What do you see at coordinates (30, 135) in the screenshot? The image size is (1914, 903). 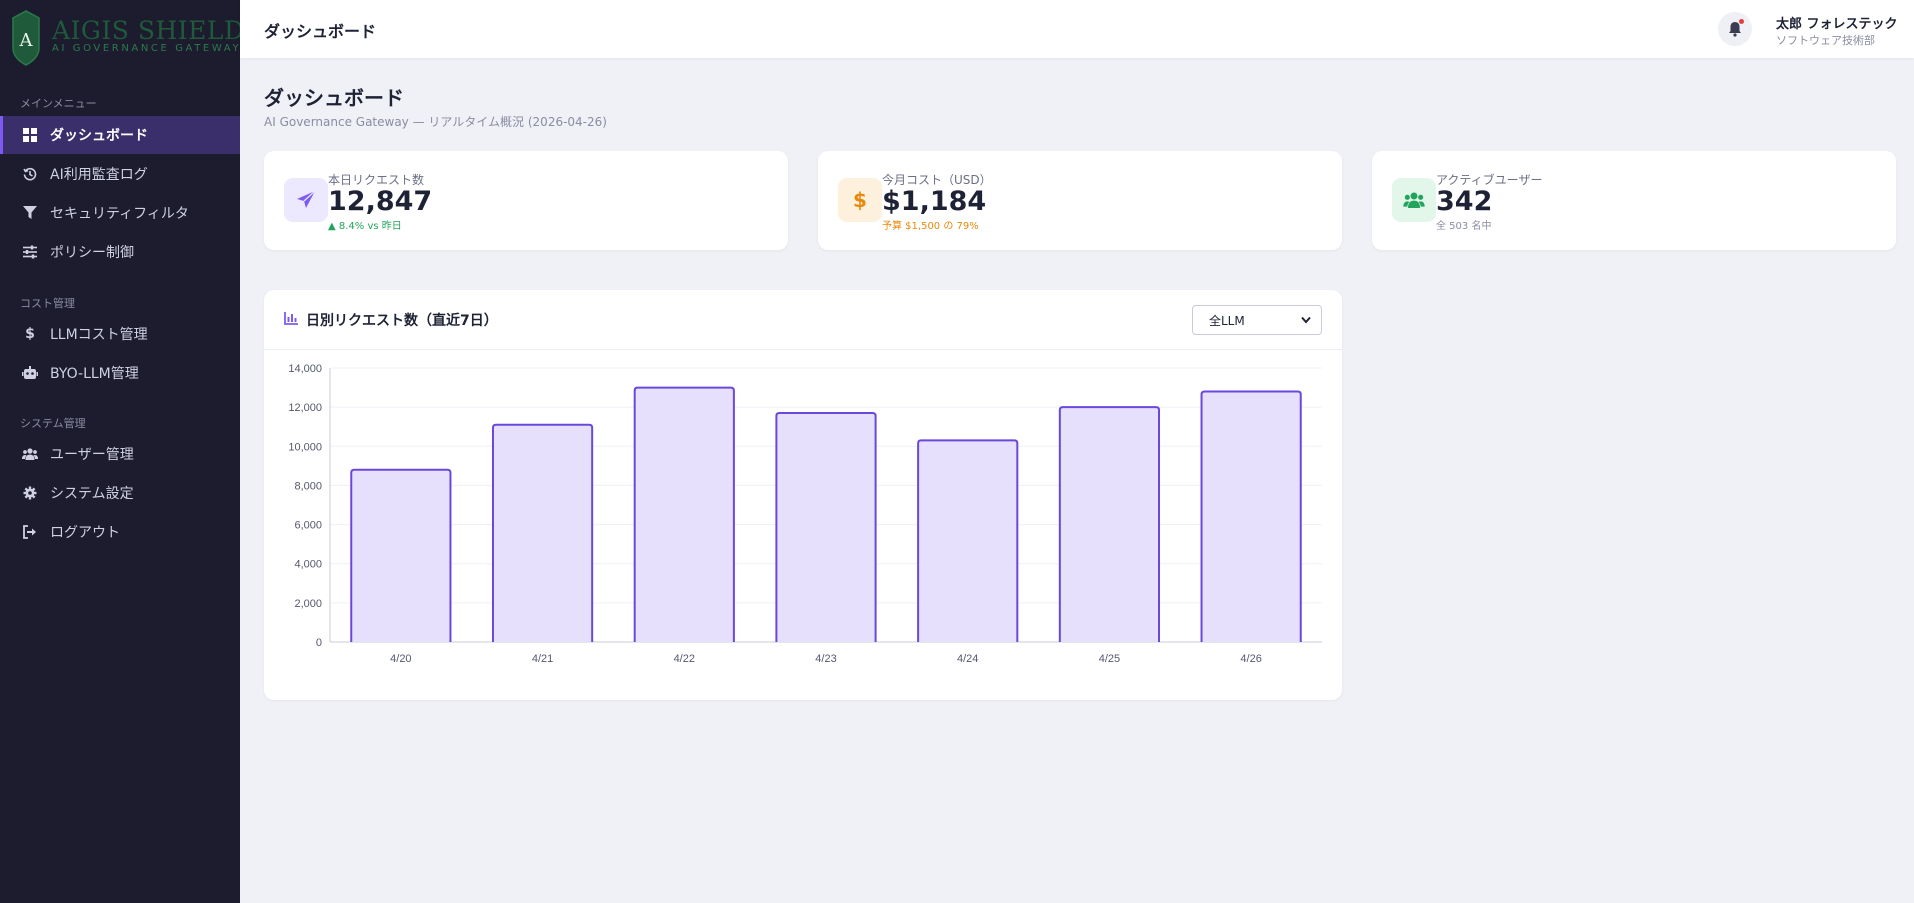 I see `dashboard-icon` at bounding box center [30, 135].